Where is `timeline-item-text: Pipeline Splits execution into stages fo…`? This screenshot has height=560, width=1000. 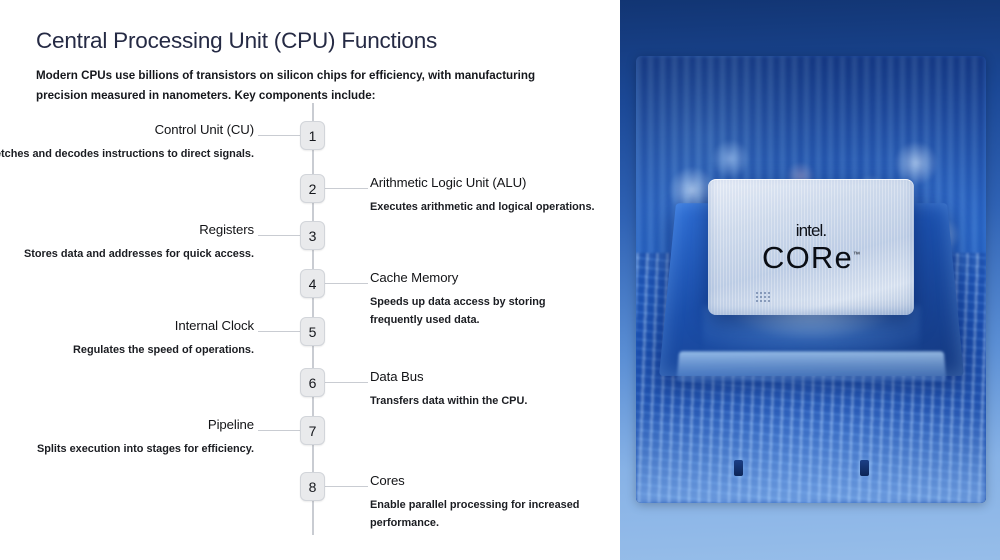
timeline-item-text: Pipeline Splits execution into stages fo… is located at coordinates (127, 437).